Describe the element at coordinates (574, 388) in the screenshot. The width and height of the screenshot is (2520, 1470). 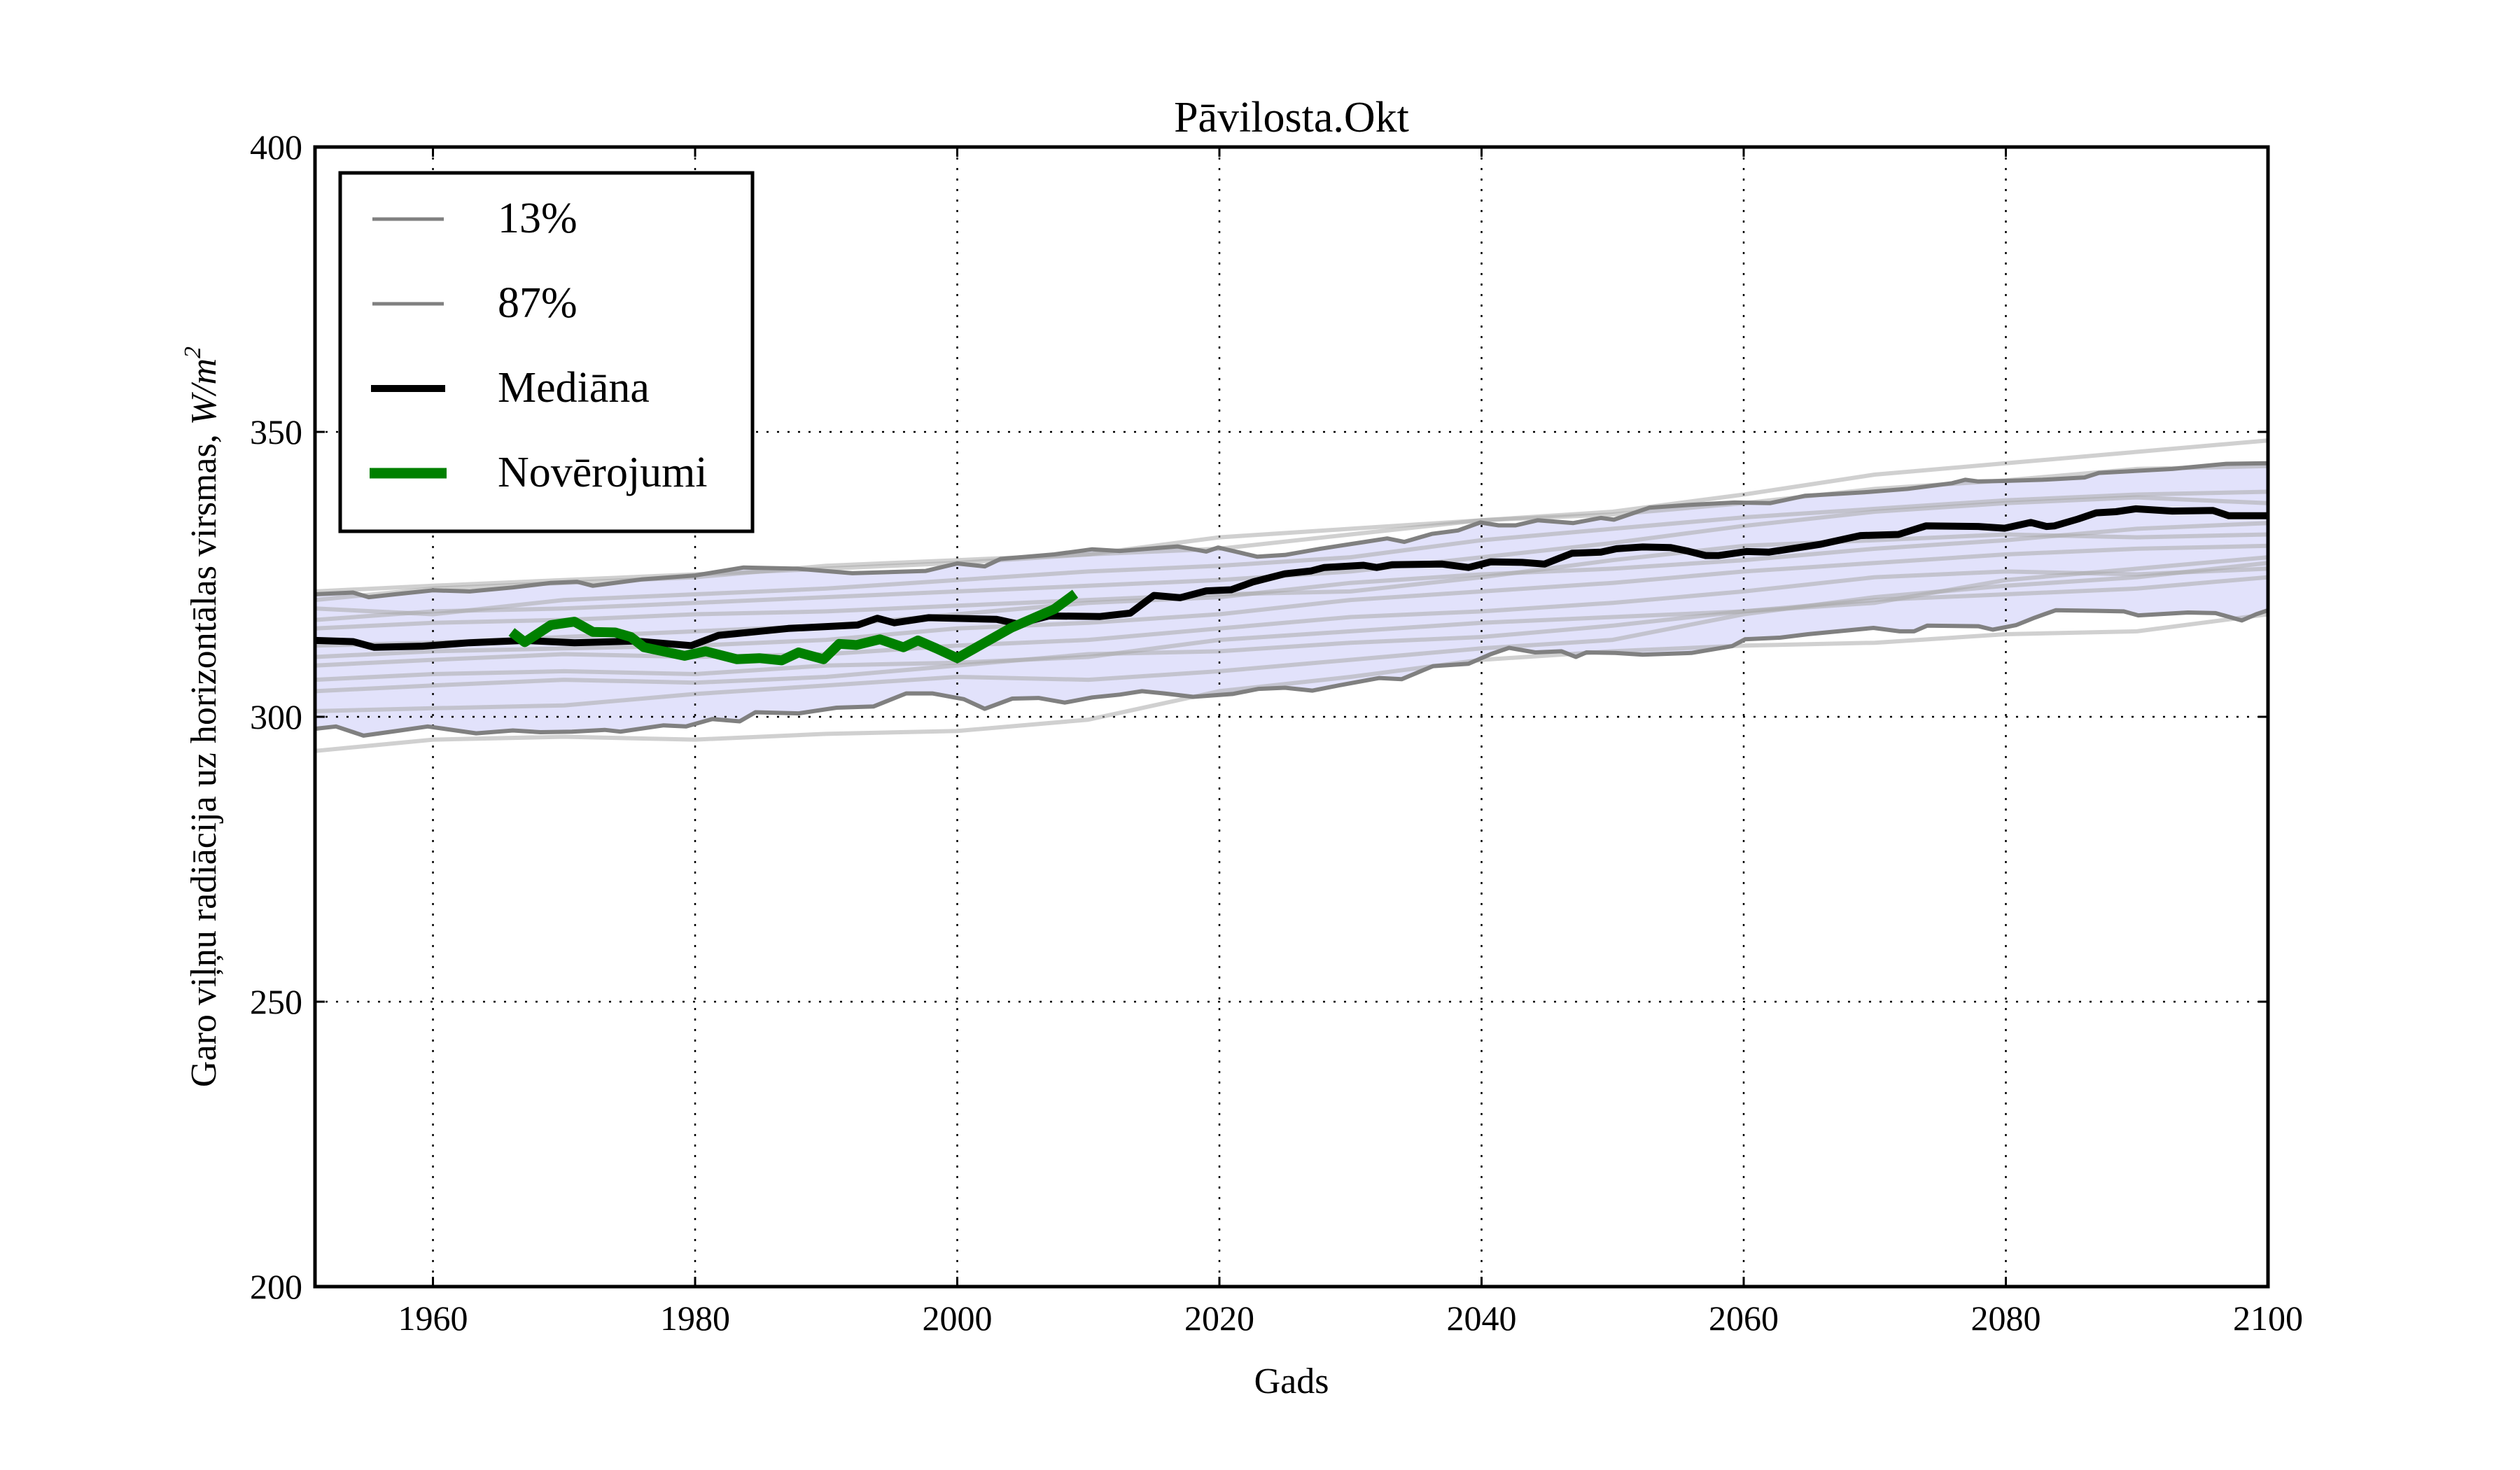
I see `legend-label-median: Mediāna` at that location.